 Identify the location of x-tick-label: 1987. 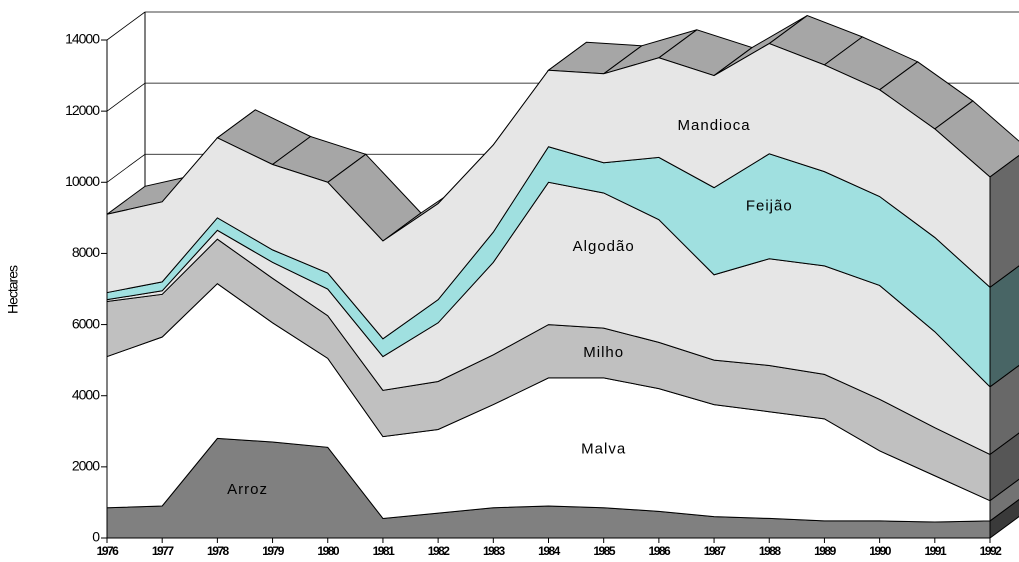
(715, 551).